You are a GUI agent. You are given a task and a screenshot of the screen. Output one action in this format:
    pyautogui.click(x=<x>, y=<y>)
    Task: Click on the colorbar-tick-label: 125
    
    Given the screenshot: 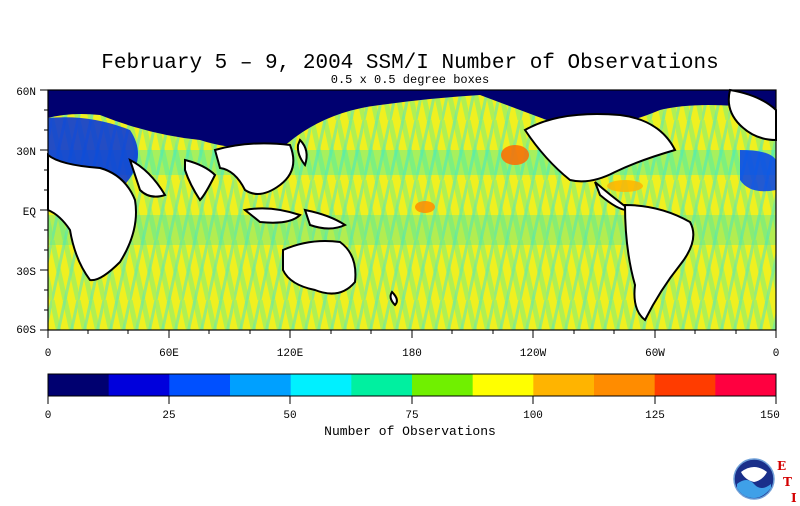 What is the action you would take?
    pyautogui.click(x=655, y=416)
    